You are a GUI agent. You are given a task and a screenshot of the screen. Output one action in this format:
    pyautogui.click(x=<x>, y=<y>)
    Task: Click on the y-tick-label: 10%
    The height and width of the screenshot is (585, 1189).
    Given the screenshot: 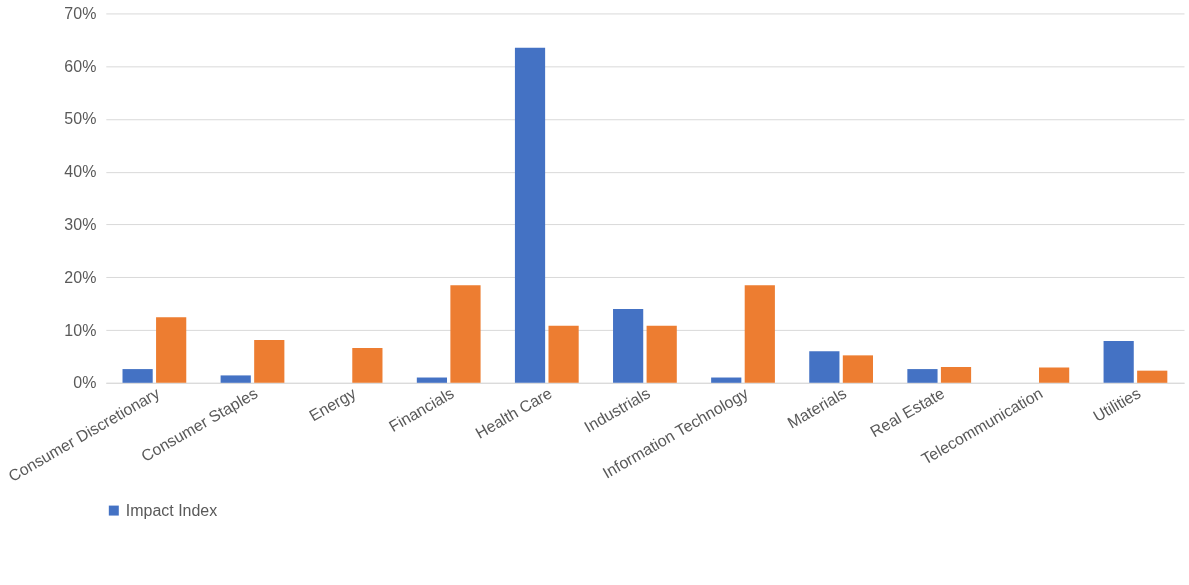 What is the action you would take?
    pyautogui.click(x=80, y=330)
    